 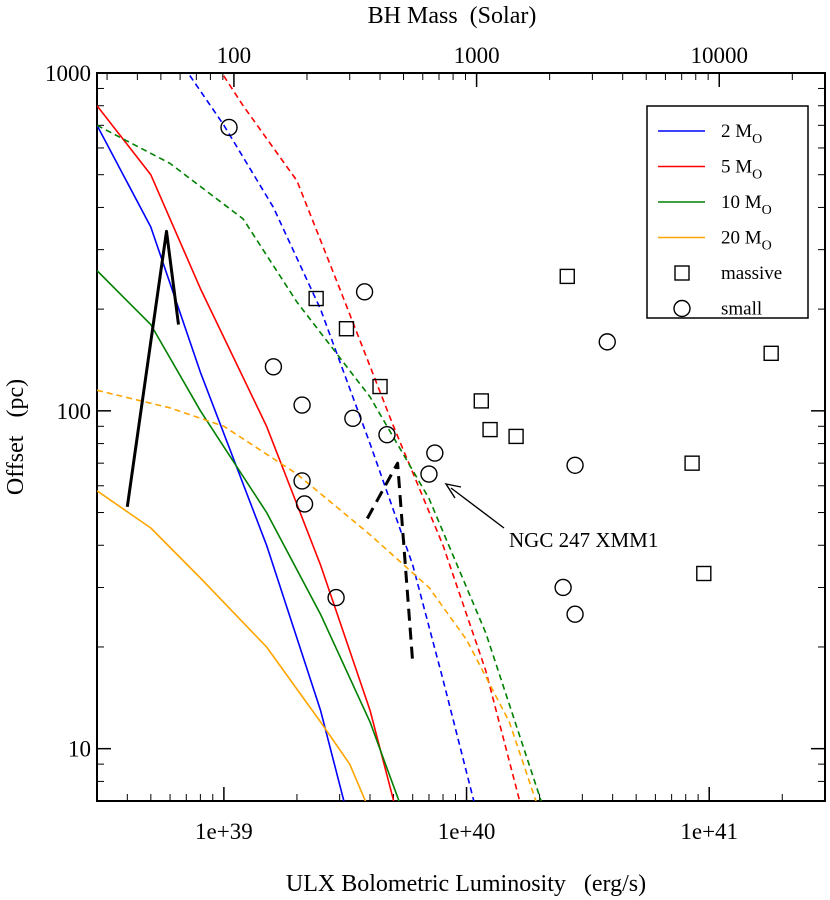 I want to click on top-axis-title: BH Mass (Solar), so click(x=452, y=16).